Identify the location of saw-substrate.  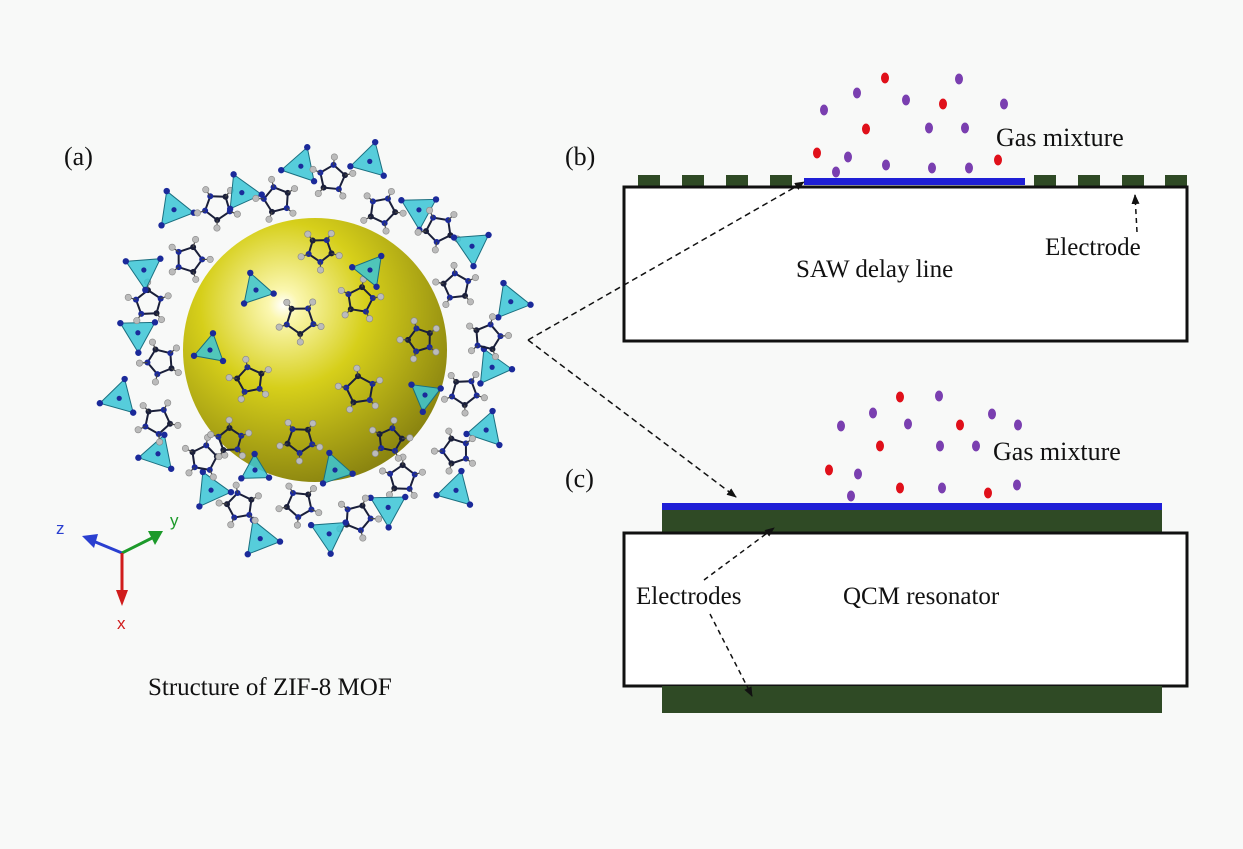
(905, 264).